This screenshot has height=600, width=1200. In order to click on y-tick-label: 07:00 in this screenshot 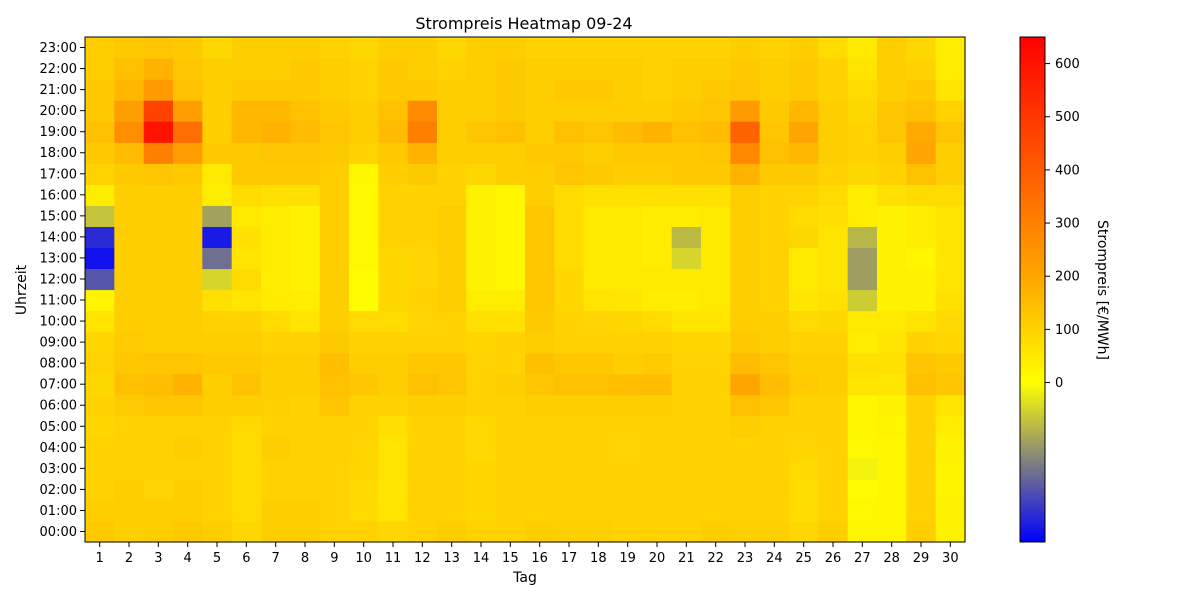, I will do `click(58, 385)`.